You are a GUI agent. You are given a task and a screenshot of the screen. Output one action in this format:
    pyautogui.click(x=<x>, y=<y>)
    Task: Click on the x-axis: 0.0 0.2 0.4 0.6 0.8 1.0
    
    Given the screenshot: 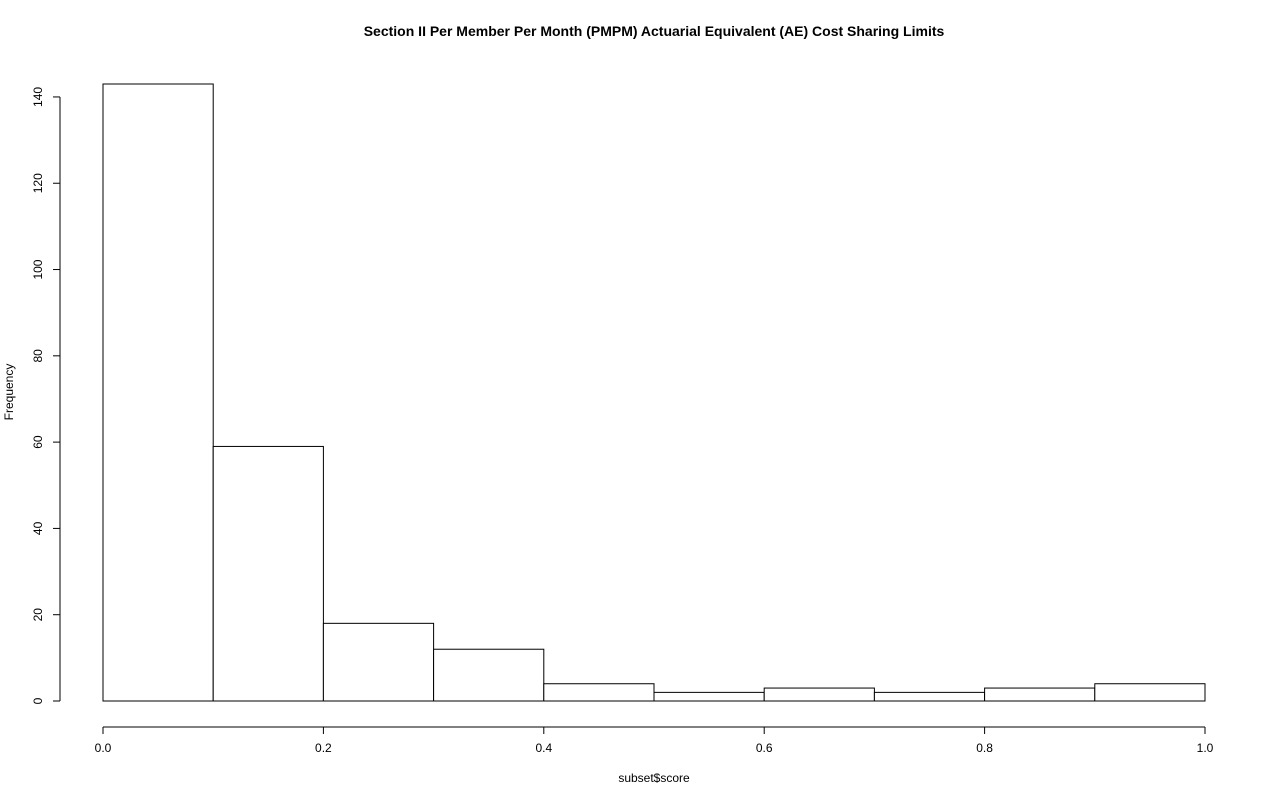 What is the action you would take?
    pyautogui.click(x=654, y=740)
    